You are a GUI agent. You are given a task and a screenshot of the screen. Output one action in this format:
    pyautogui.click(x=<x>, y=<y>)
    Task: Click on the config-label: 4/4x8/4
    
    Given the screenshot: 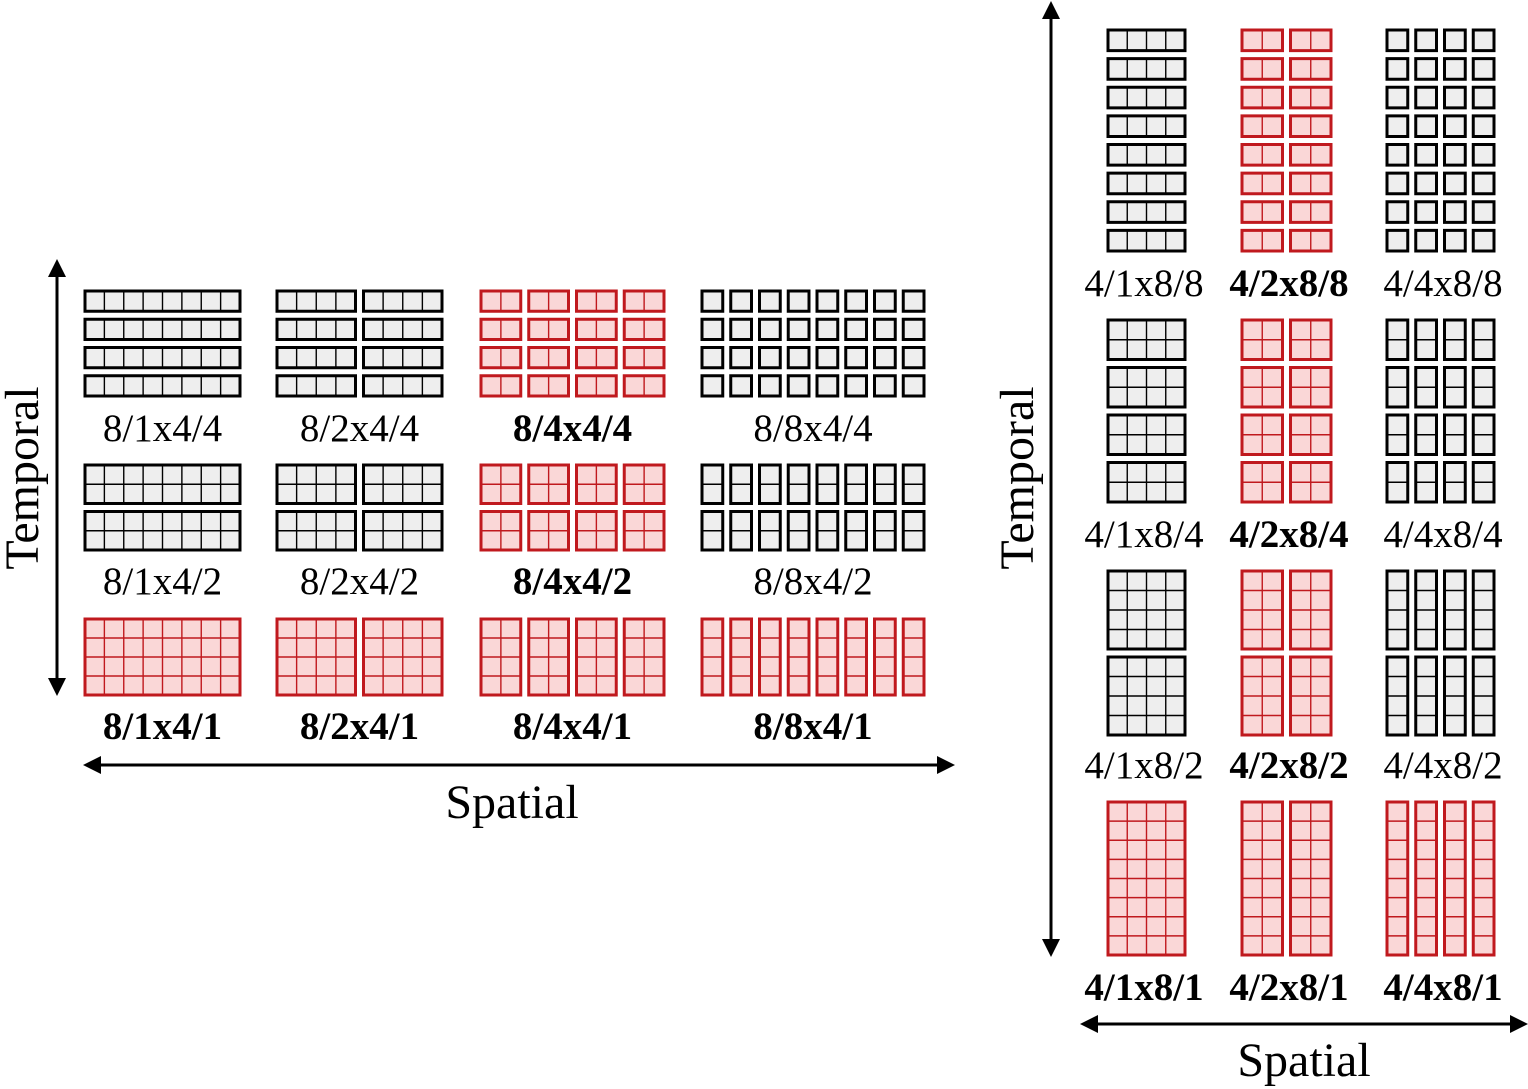 What is the action you would take?
    pyautogui.click(x=1442, y=534)
    